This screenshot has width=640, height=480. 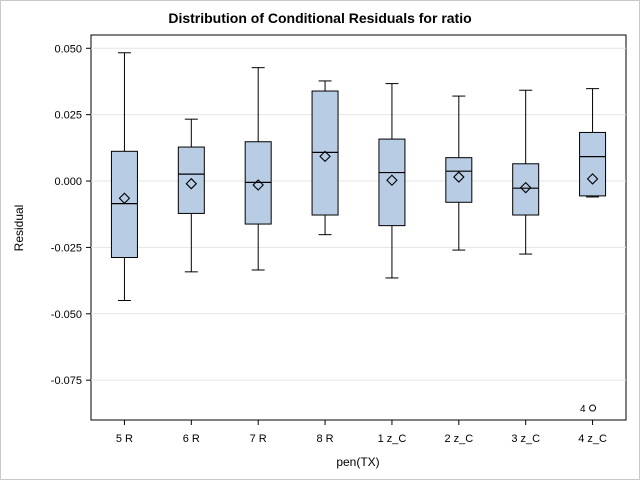 I want to click on y-tick-label: 0.025, so click(x=68, y=116).